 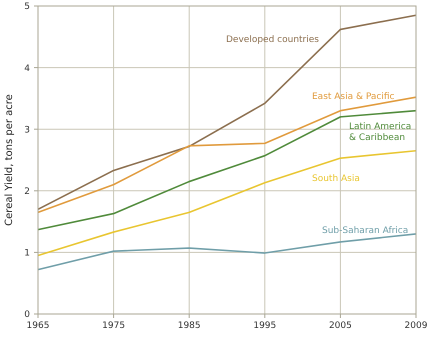 What do you see at coordinates (273, 40) in the screenshot?
I see `series-label: Developed countries` at bounding box center [273, 40].